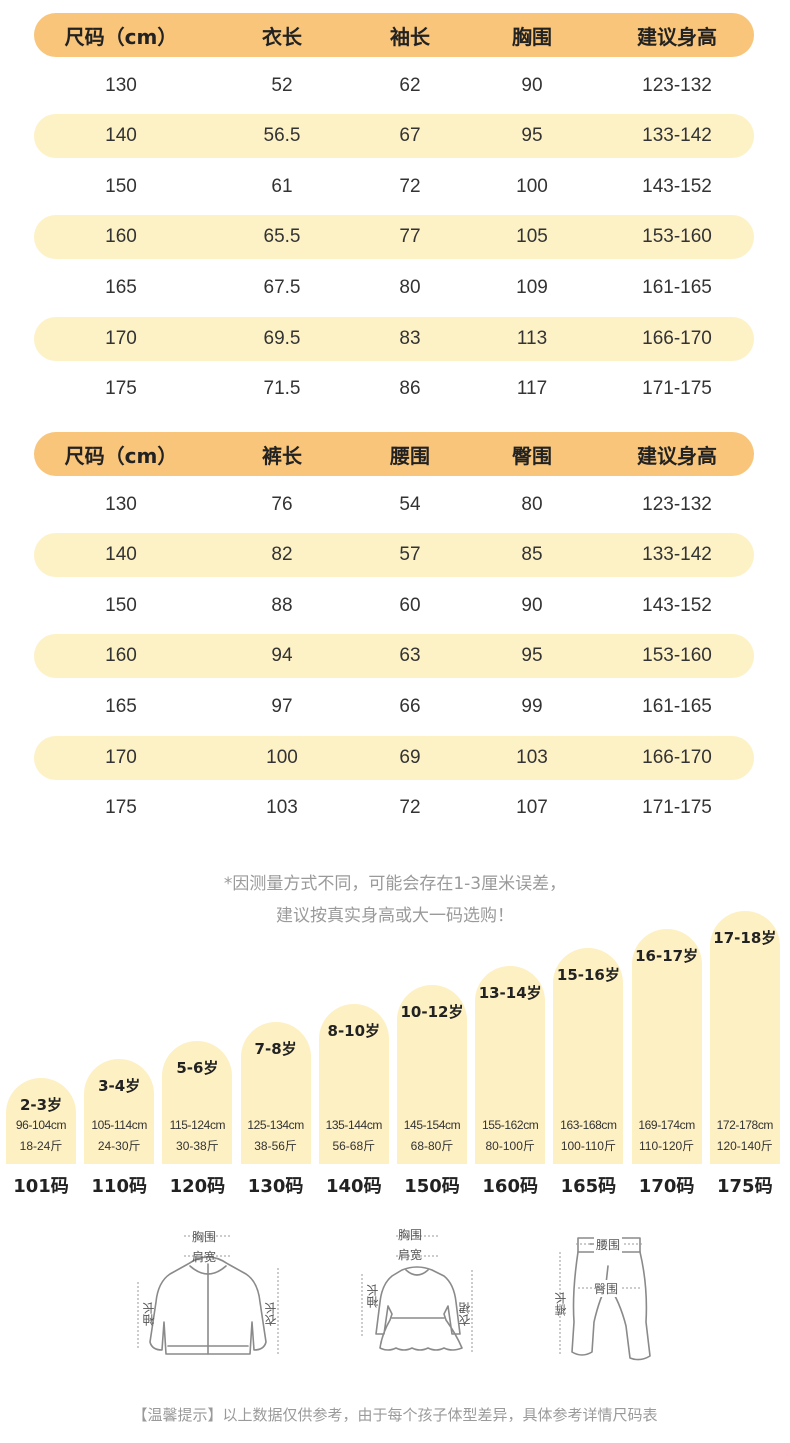  What do you see at coordinates (282, 389) in the screenshot?
I see `table-cell: 71.5` at bounding box center [282, 389].